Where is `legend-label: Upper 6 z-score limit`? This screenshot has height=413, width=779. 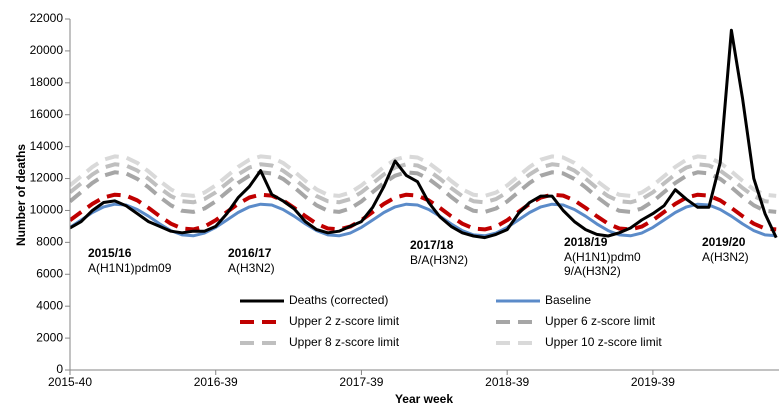 legend-label: Upper 6 z-score limit is located at coordinates (600, 321).